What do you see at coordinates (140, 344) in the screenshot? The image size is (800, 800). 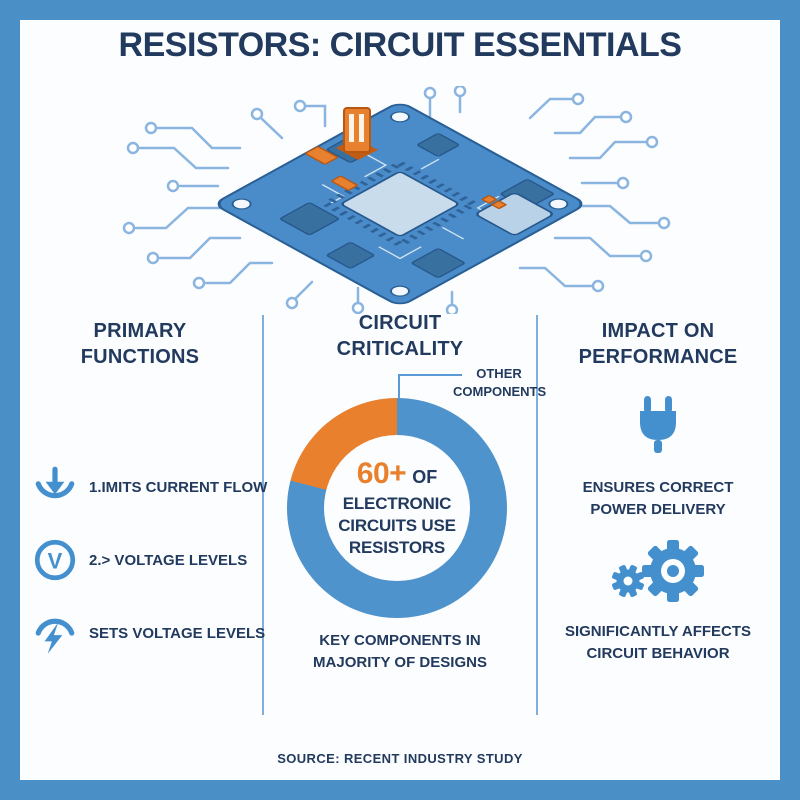 I see `left-column-header: PRIMARY FUNCTIONS` at bounding box center [140, 344].